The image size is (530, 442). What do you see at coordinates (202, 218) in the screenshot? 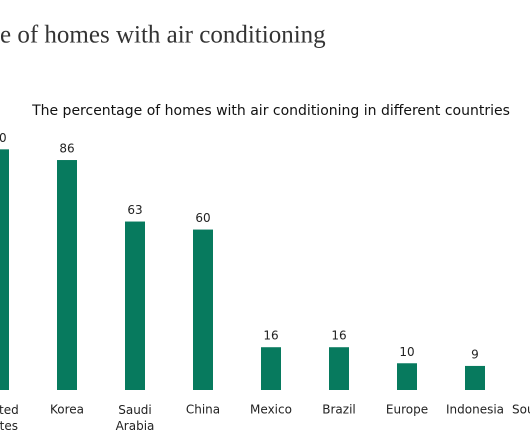
I see `value-label: 60` at bounding box center [202, 218].